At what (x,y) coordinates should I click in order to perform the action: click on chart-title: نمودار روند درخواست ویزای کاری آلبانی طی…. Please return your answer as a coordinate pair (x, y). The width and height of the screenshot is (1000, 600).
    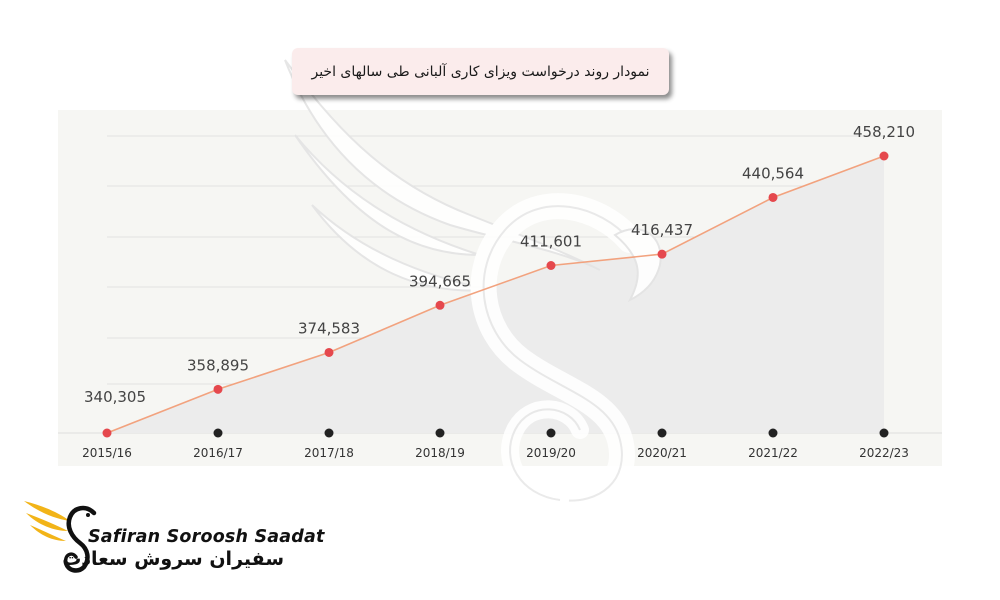
    Looking at the image, I should click on (480, 71).